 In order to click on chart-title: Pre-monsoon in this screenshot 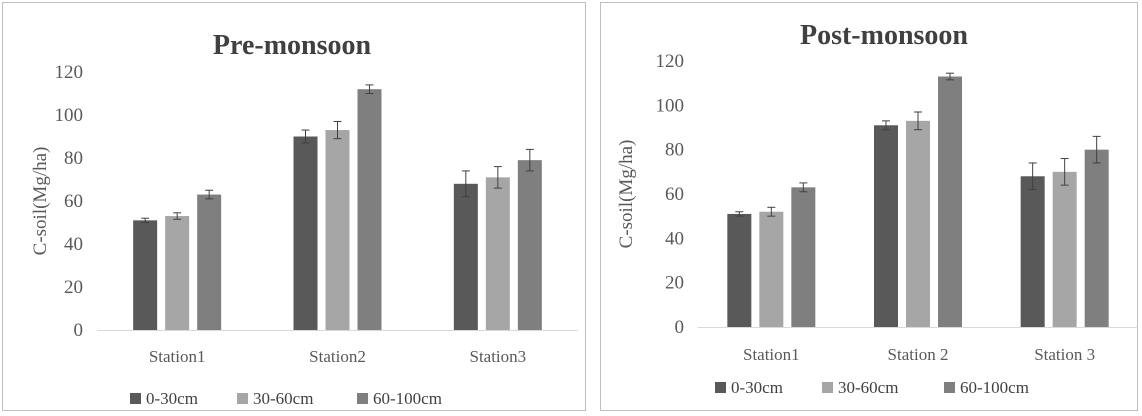, I will do `click(292, 45)`.